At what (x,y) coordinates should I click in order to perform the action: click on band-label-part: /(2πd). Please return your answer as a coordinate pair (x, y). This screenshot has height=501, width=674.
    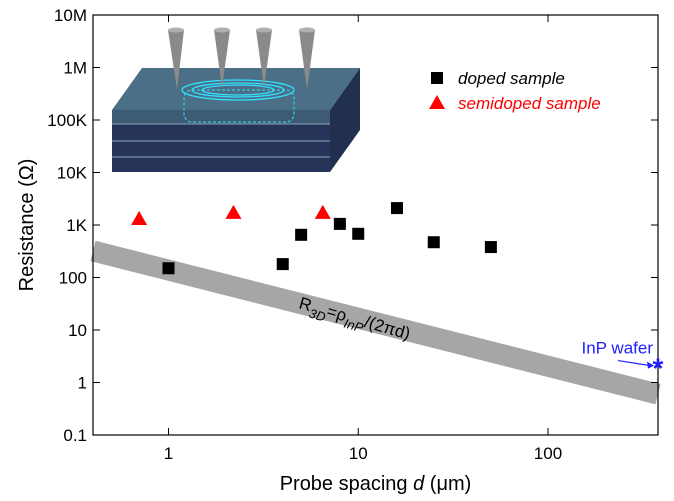
    Looking at the image, I should click on (387, 327).